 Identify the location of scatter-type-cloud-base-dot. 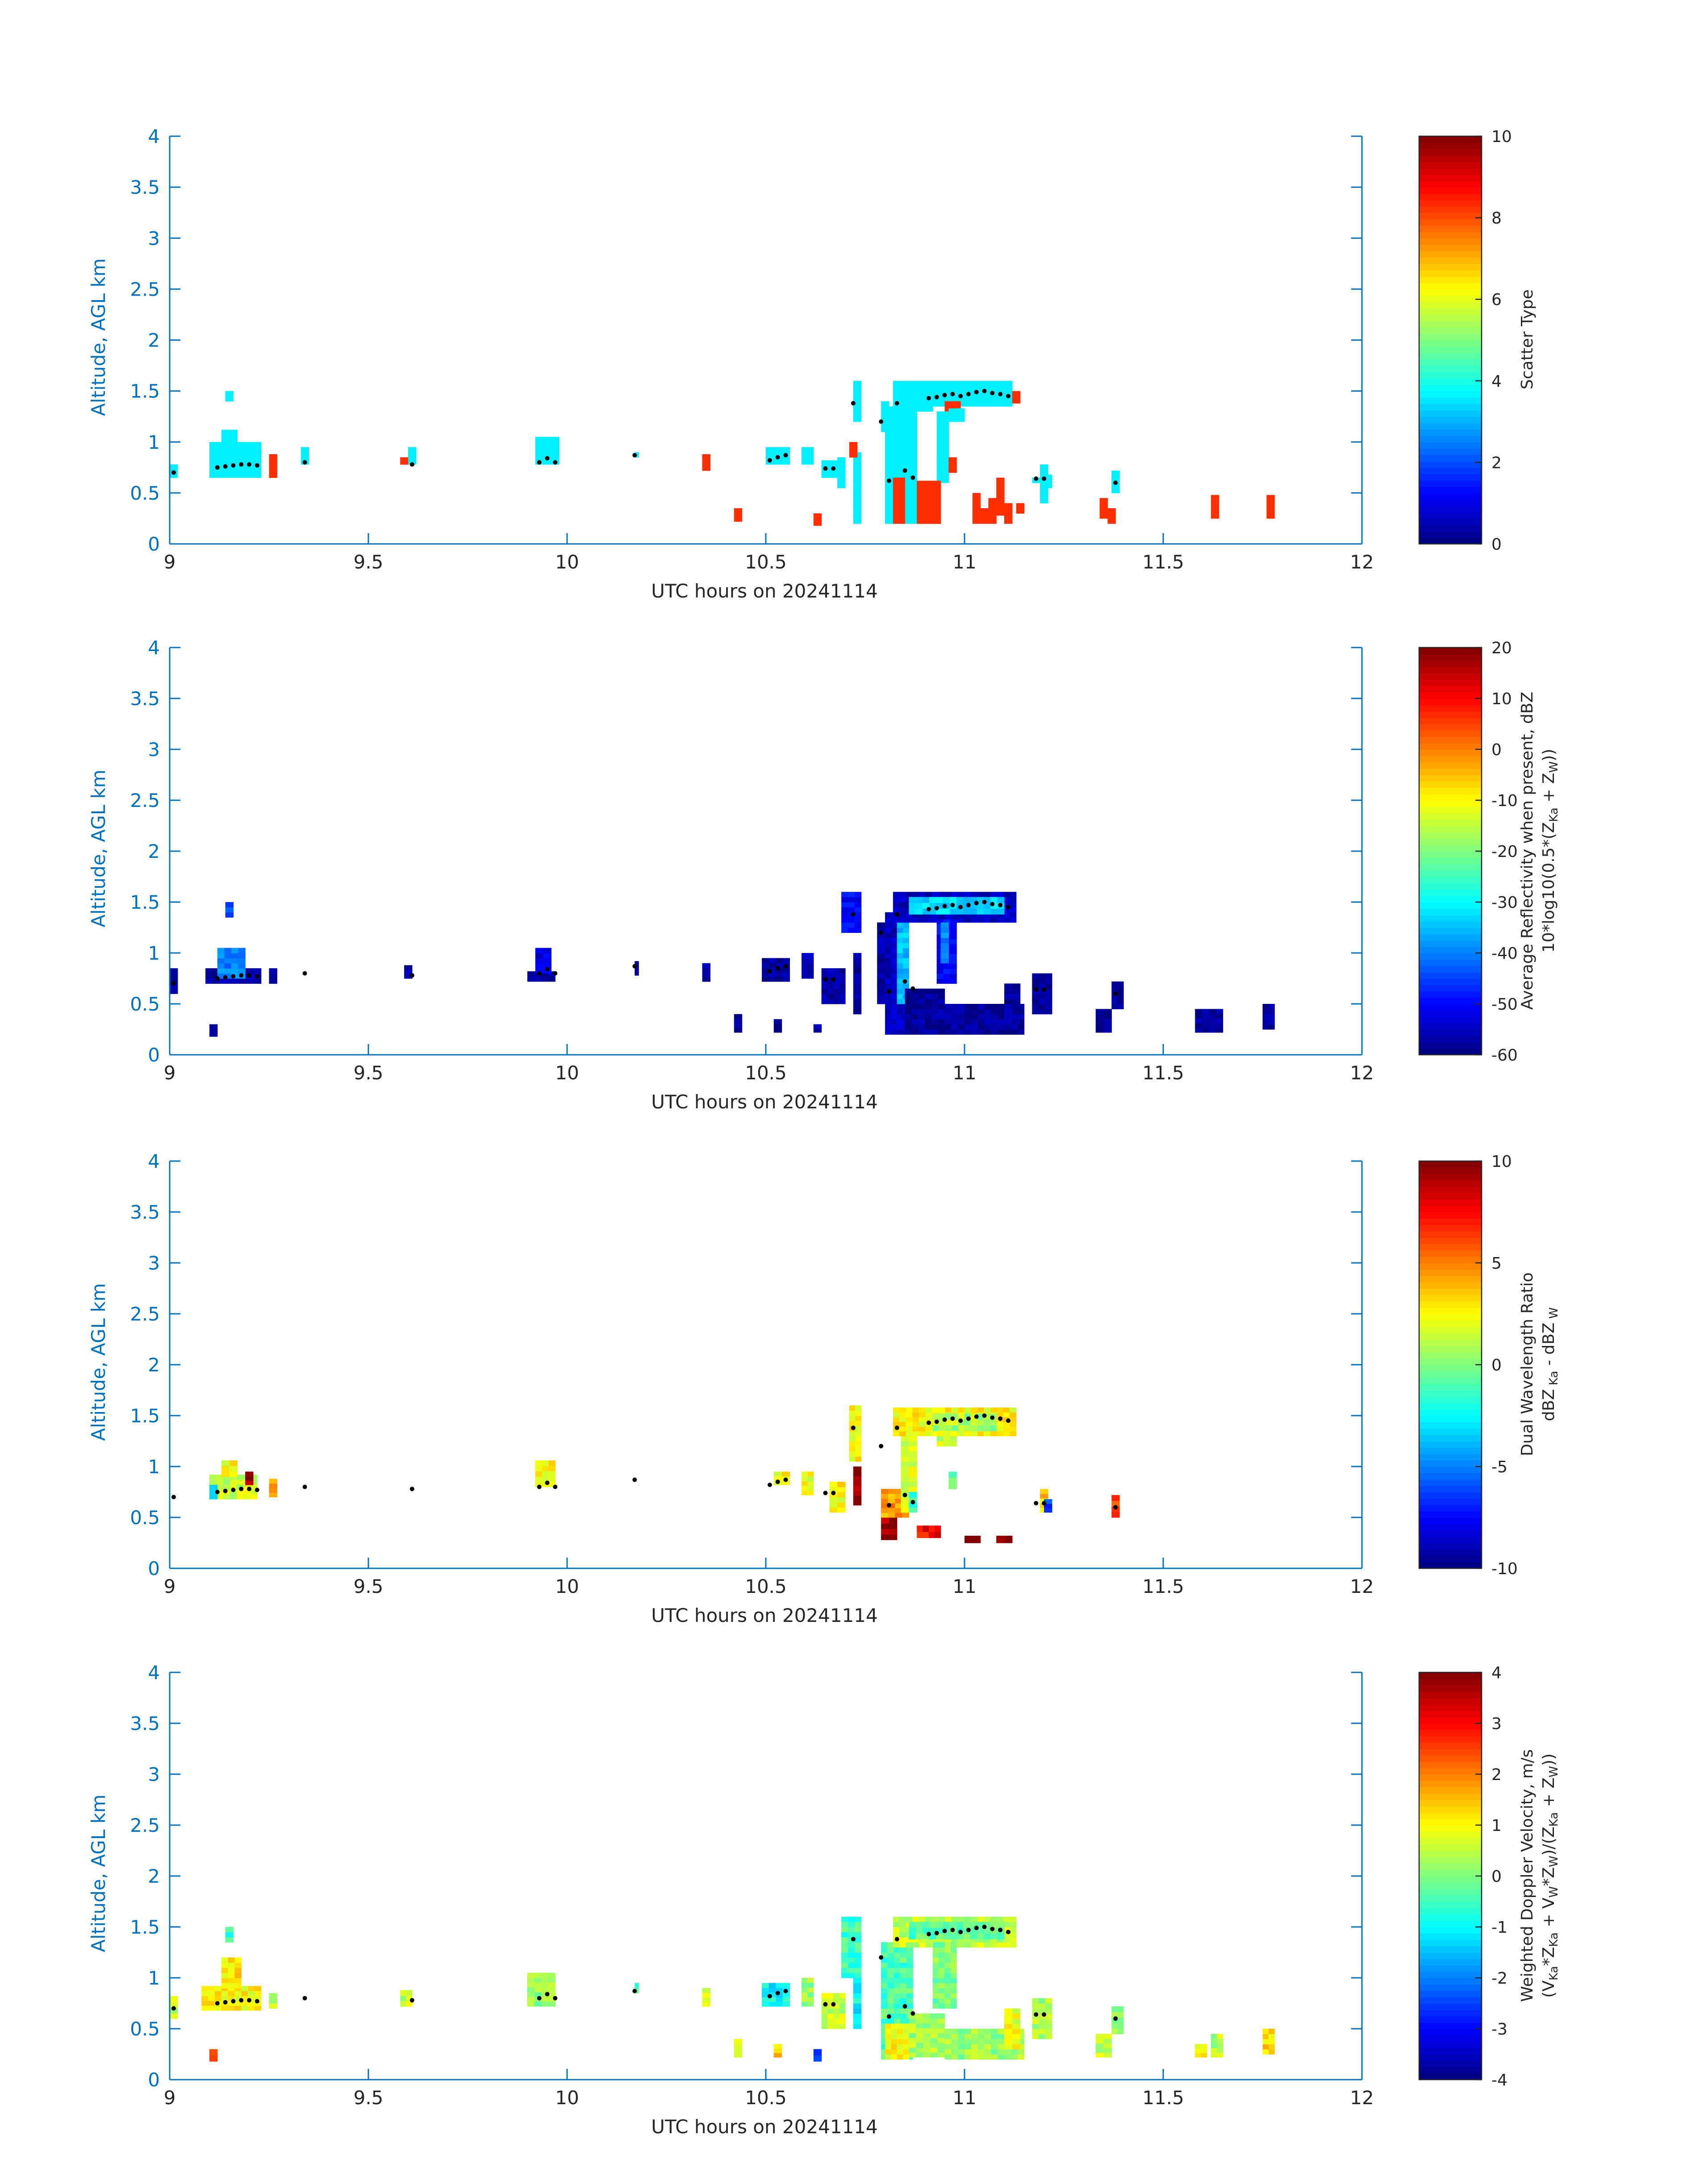
(555, 462).